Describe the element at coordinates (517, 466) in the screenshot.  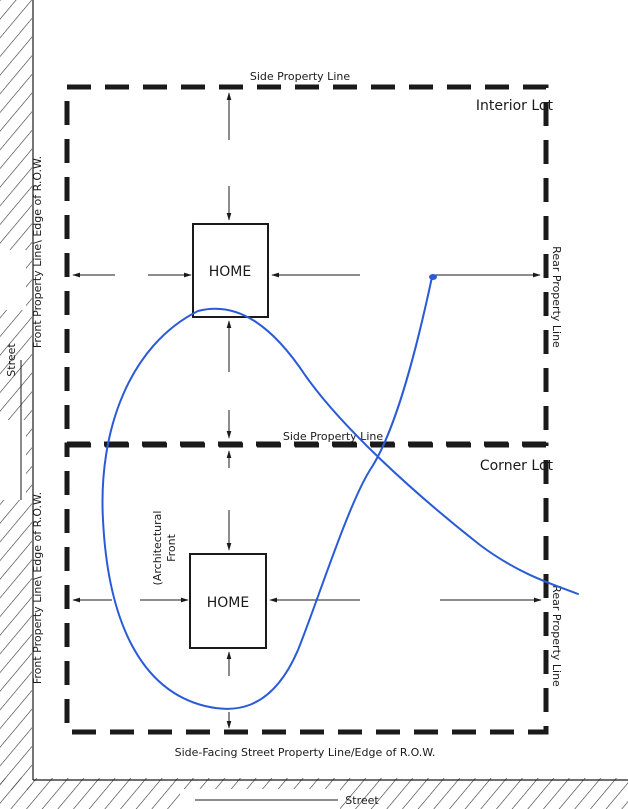
I see `corner-lot-title: Corner Lot` at that location.